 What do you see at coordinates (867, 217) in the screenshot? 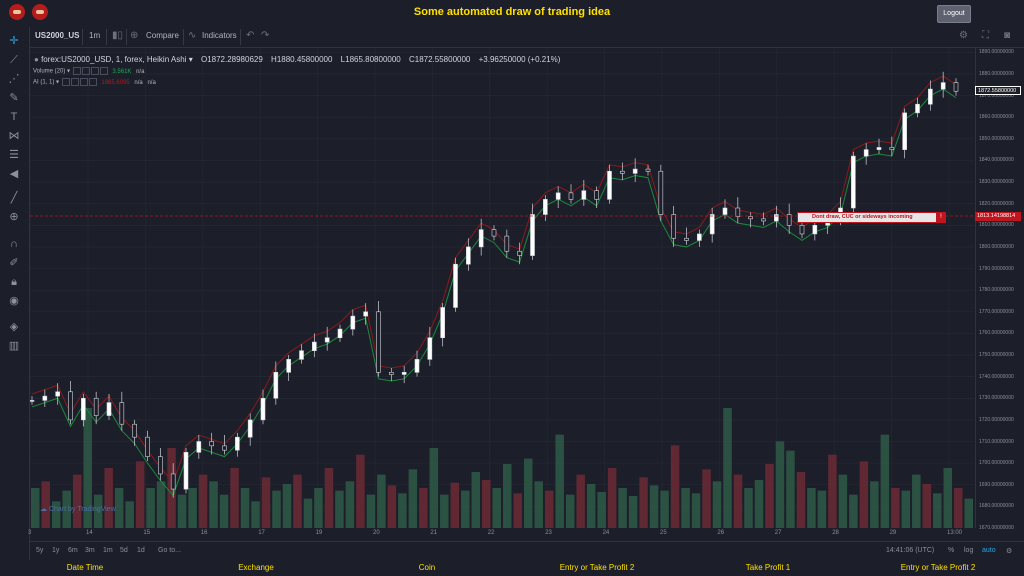
I see `alert-label: Dont draw, CUC or sideways incoming` at bounding box center [867, 217].